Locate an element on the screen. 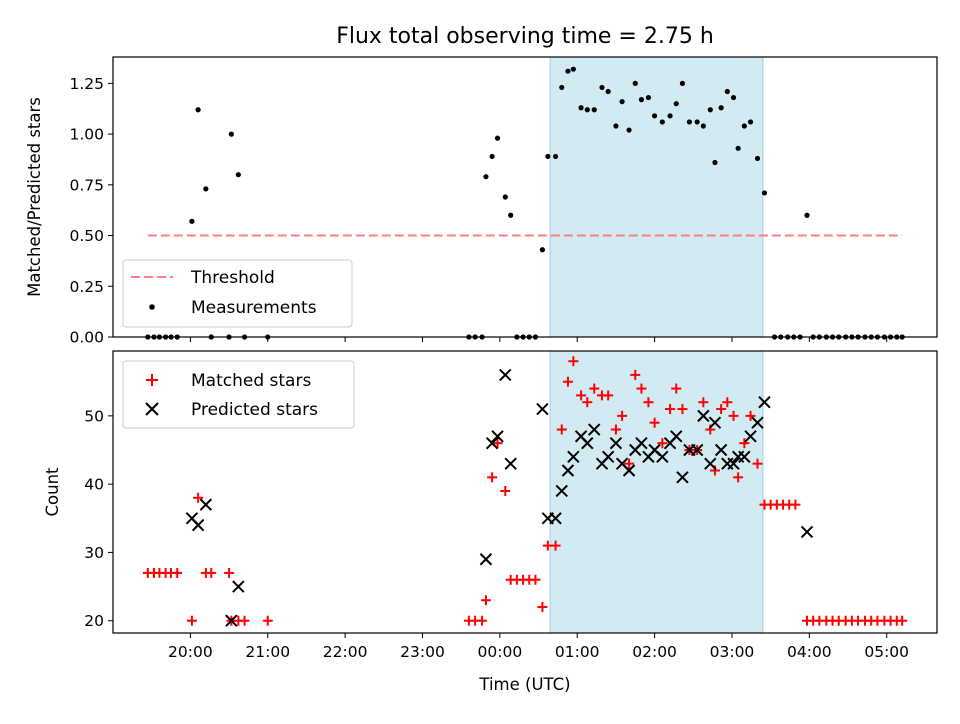 This screenshot has width=960, height=724. x-tick-label: 21:00 is located at coordinates (267, 652).